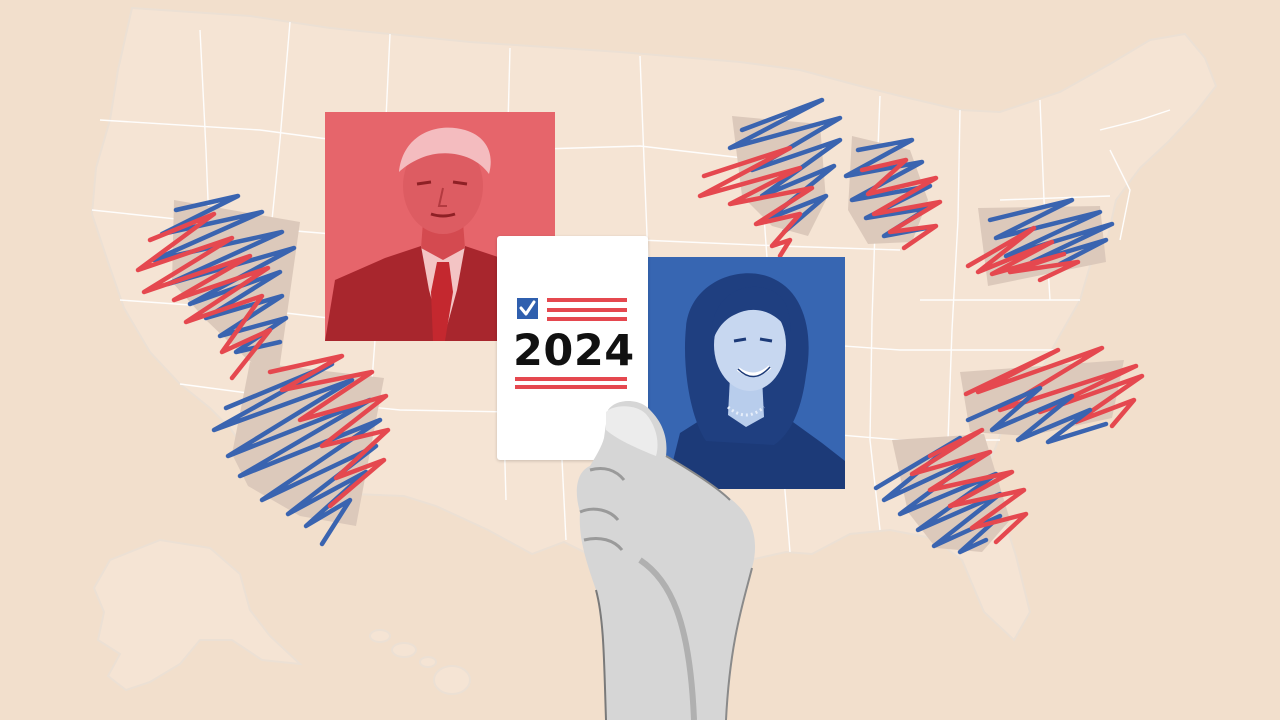 Image resolution: width=1280 pixels, height=720 pixels. What do you see at coordinates (901, 204) in the screenshot?
I see `michigan-scribble-red` at bounding box center [901, 204].